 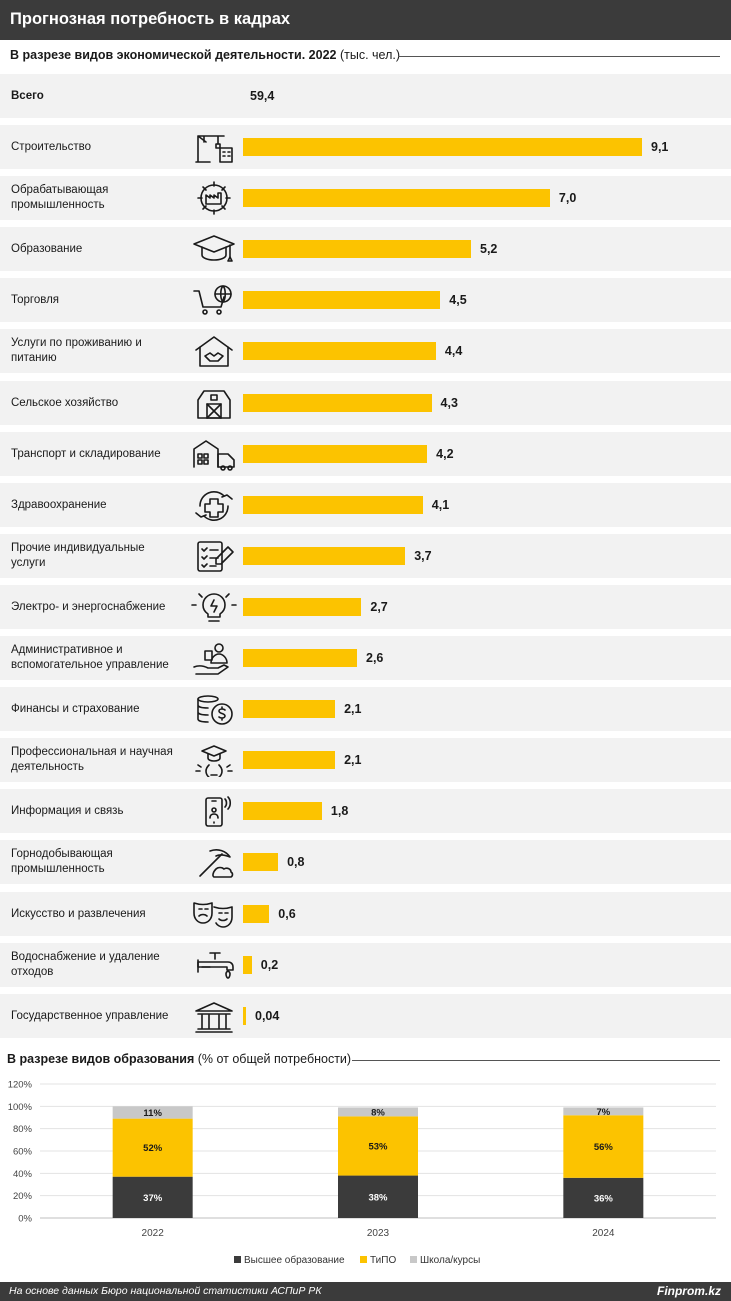 What do you see at coordinates (559, 56) in the screenshot?
I see `section1-divider` at bounding box center [559, 56].